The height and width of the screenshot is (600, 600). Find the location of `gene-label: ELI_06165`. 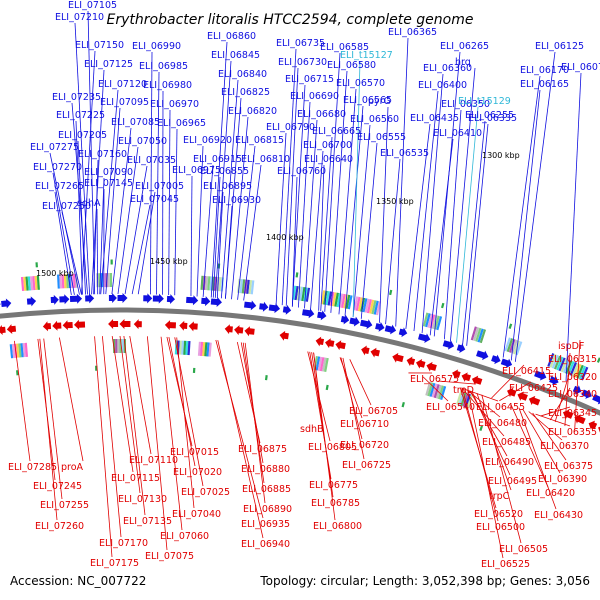

gene-label: ELI_06165 is located at coordinates (544, 84).